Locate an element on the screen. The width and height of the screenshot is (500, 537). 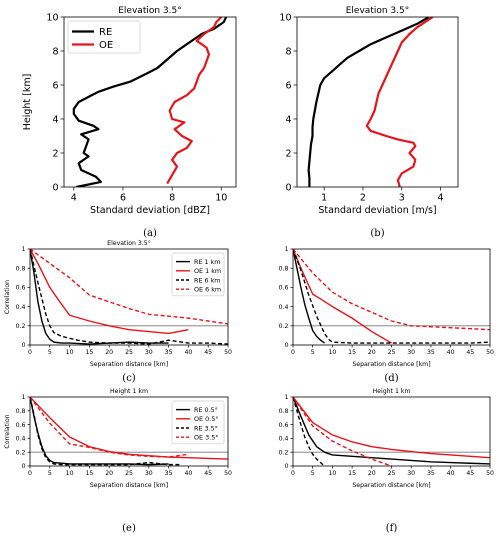
x-axis-label: Standard deviation [m/s] is located at coordinates (377, 210).